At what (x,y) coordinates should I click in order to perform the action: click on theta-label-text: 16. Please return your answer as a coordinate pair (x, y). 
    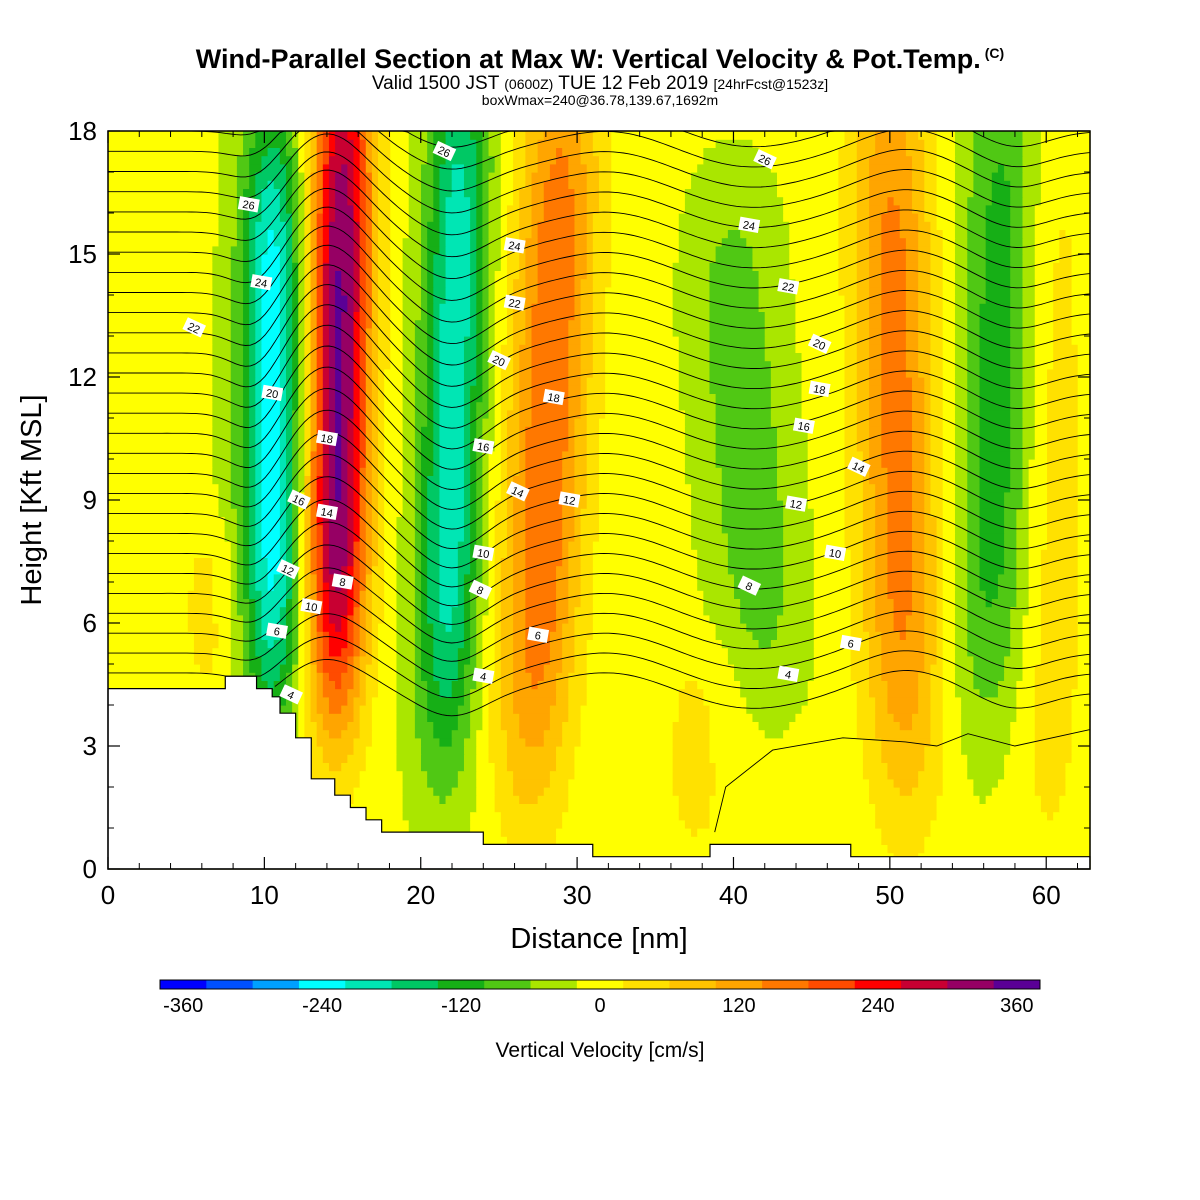
    Looking at the image, I should click on (298, 501).